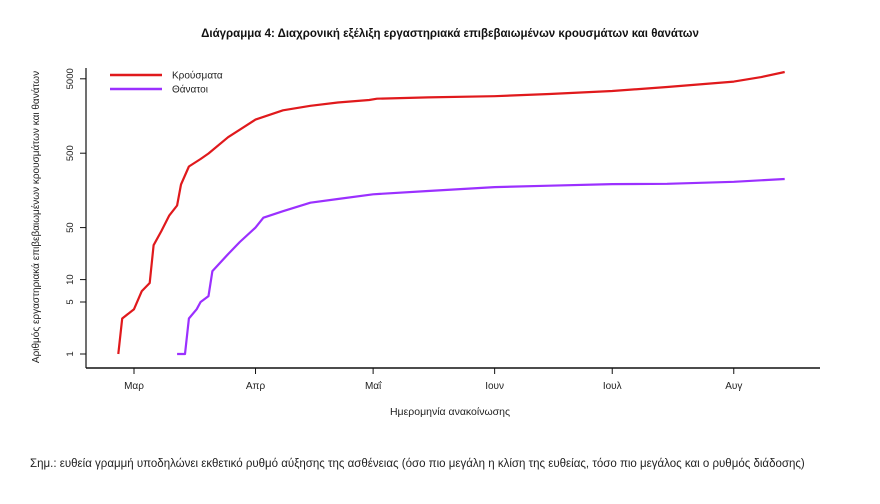 This screenshot has height=504, width=880. What do you see at coordinates (70, 153) in the screenshot?
I see `y-tick-label: 500` at bounding box center [70, 153].